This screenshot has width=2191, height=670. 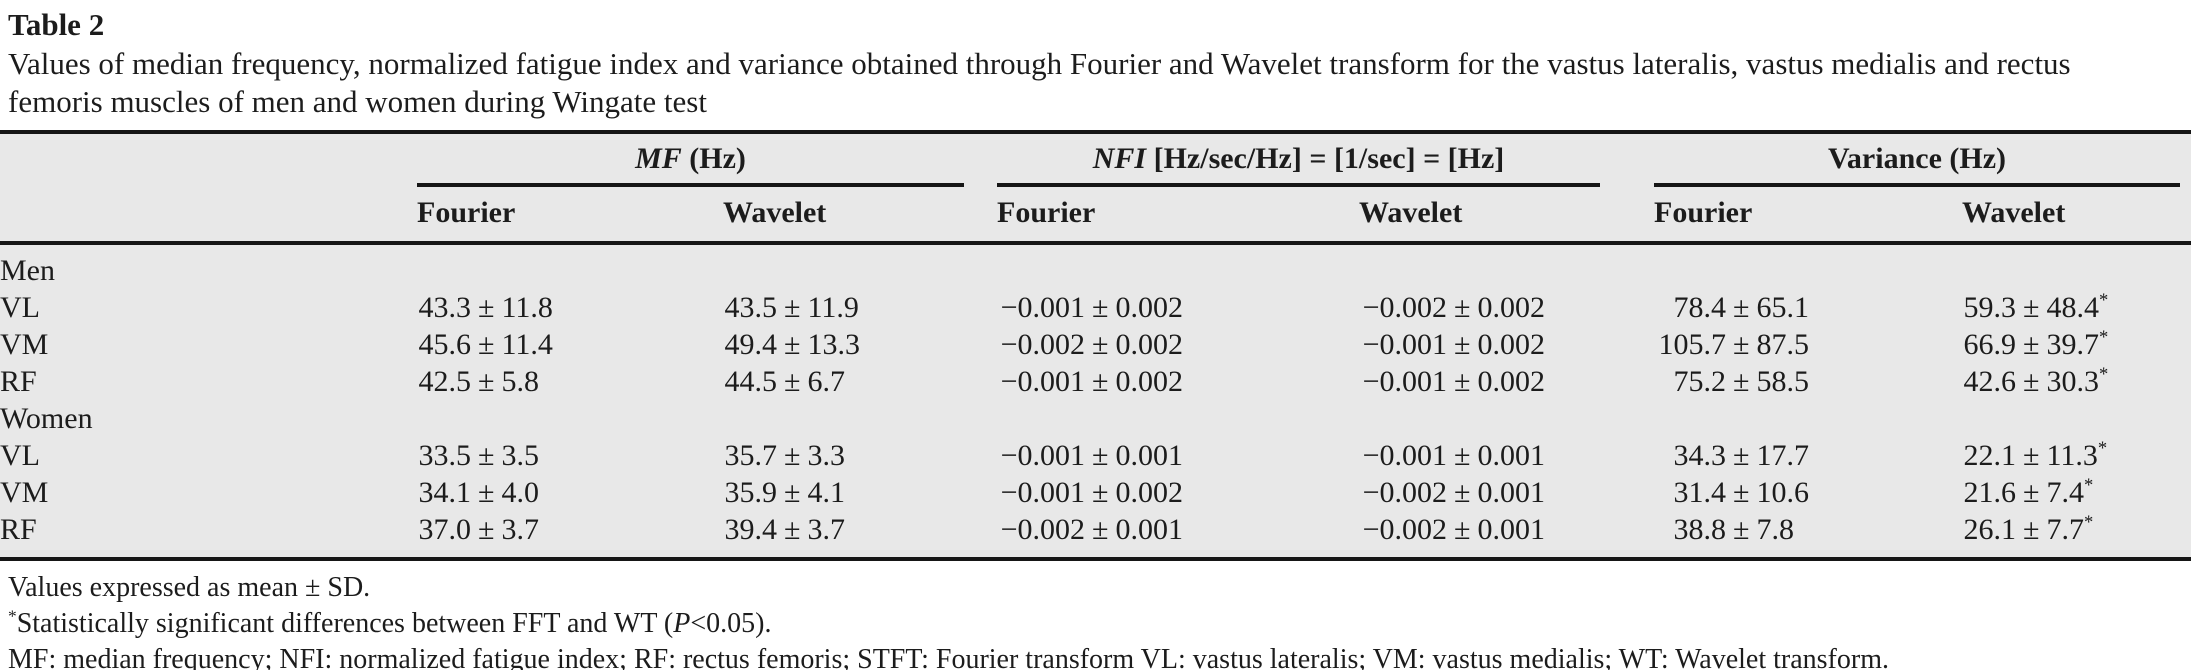 What do you see at coordinates (46, 418) in the screenshot?
I see `section-label: Women` at bounding box center [46, 418].